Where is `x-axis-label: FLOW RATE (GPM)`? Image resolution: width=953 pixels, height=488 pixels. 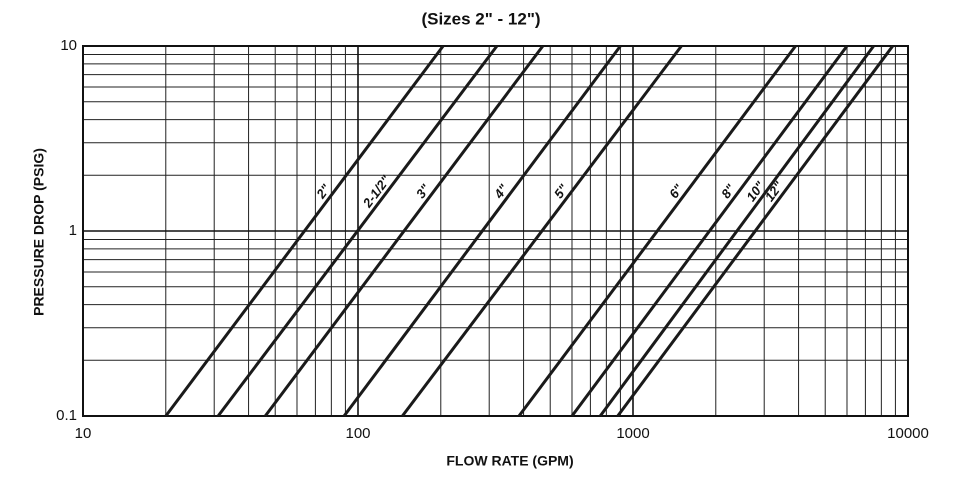 x-axis-label: FLOW RATE (GPM) is located at coordinates (509, 461).